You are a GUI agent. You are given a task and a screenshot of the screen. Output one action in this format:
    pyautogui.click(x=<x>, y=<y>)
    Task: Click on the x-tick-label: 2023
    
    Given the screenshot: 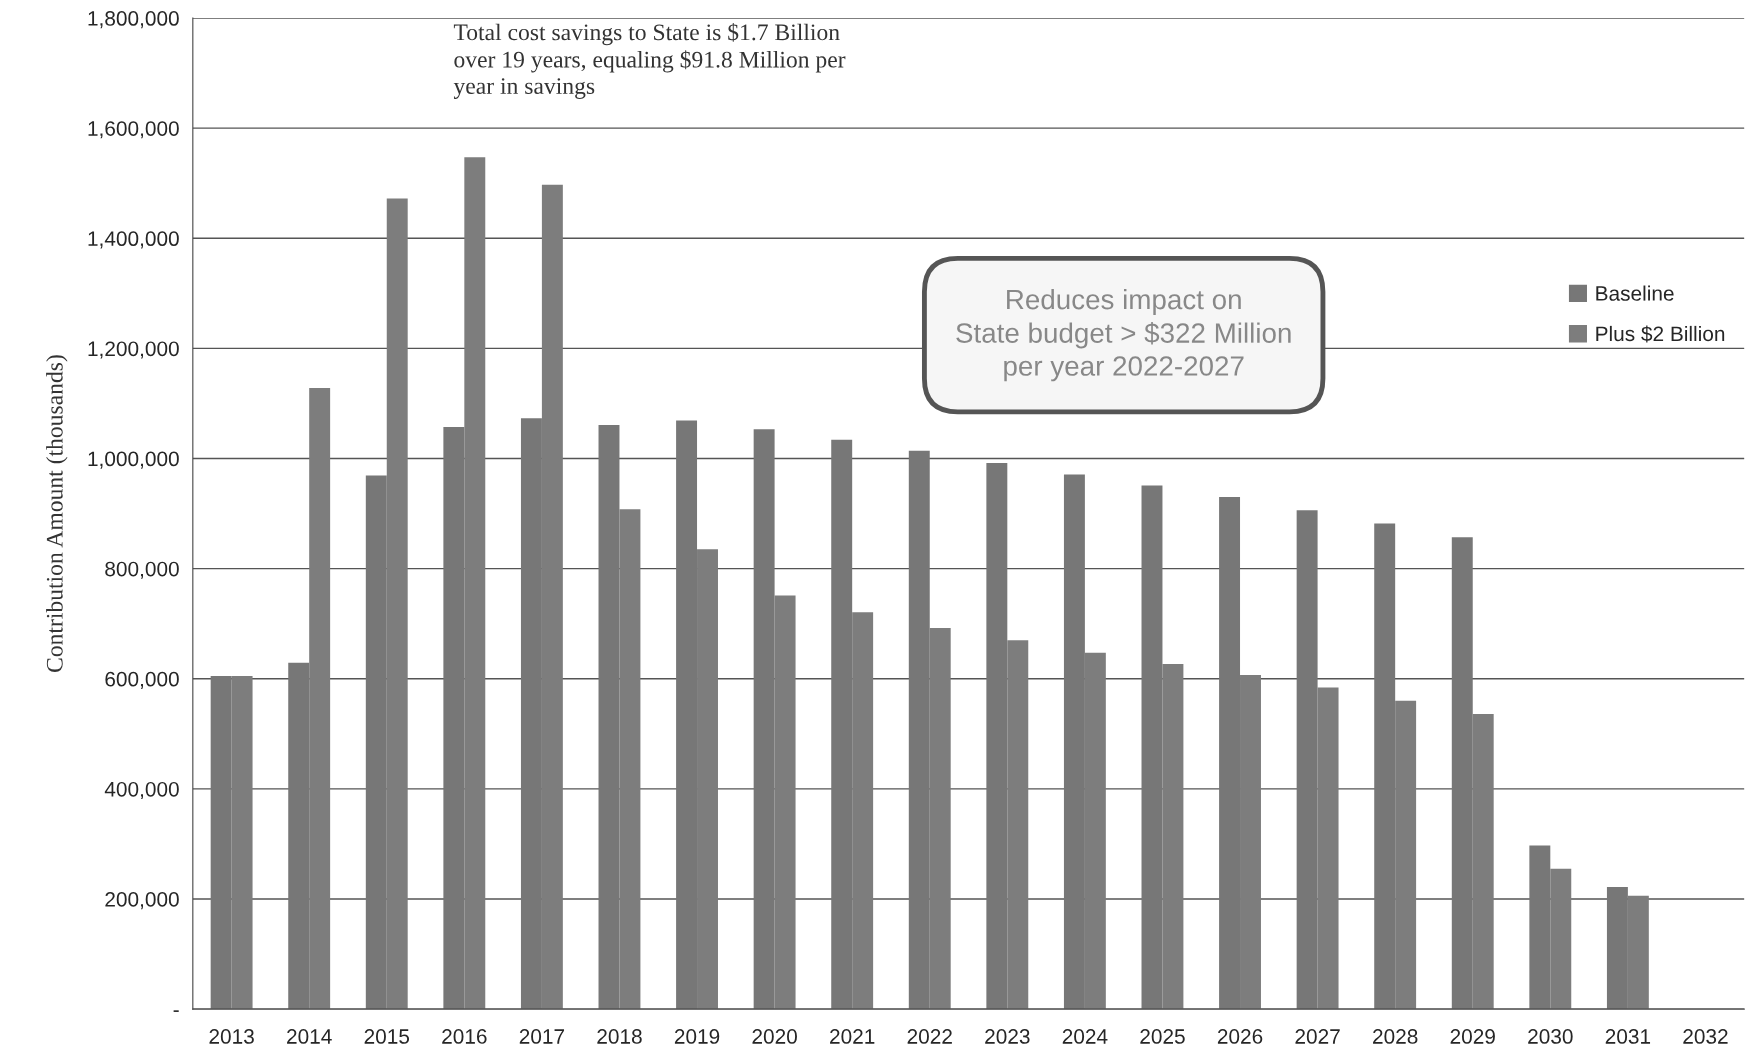 What is the action you would take?
    pyautogui.click(x=1007, y=1036)
    